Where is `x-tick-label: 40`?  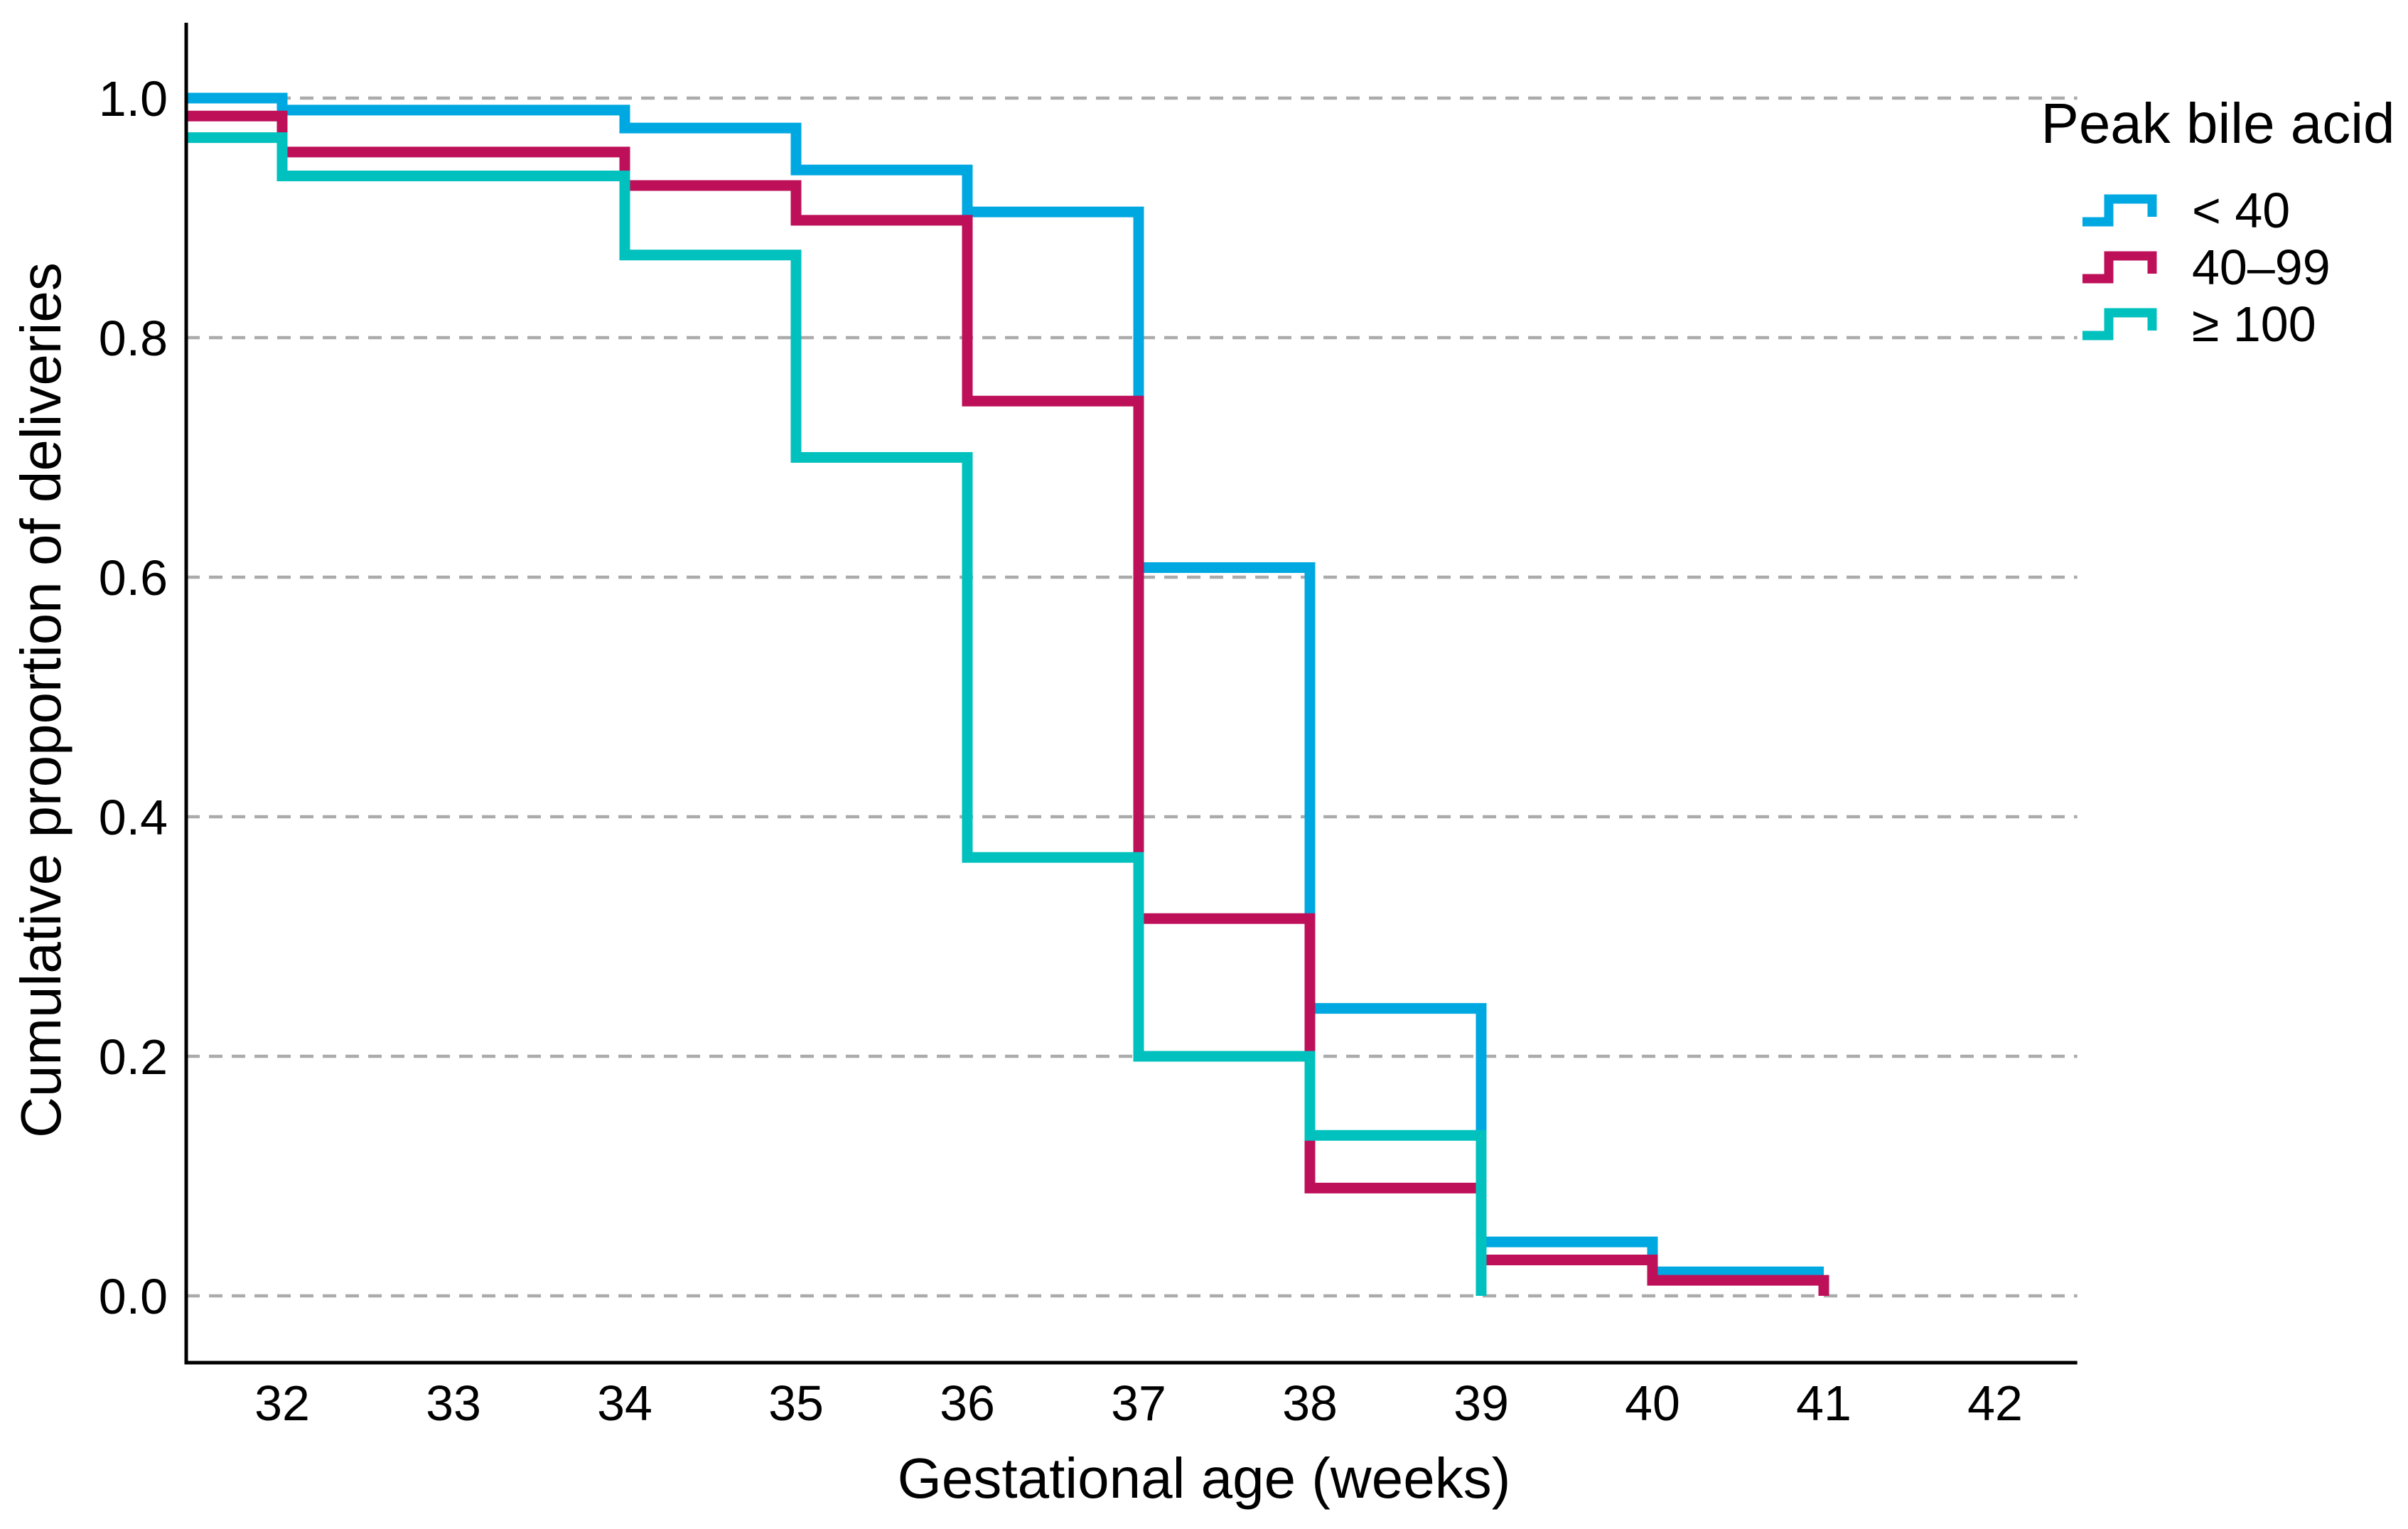 x-tick-label: 40 is located at coordinates (1652, 1403).